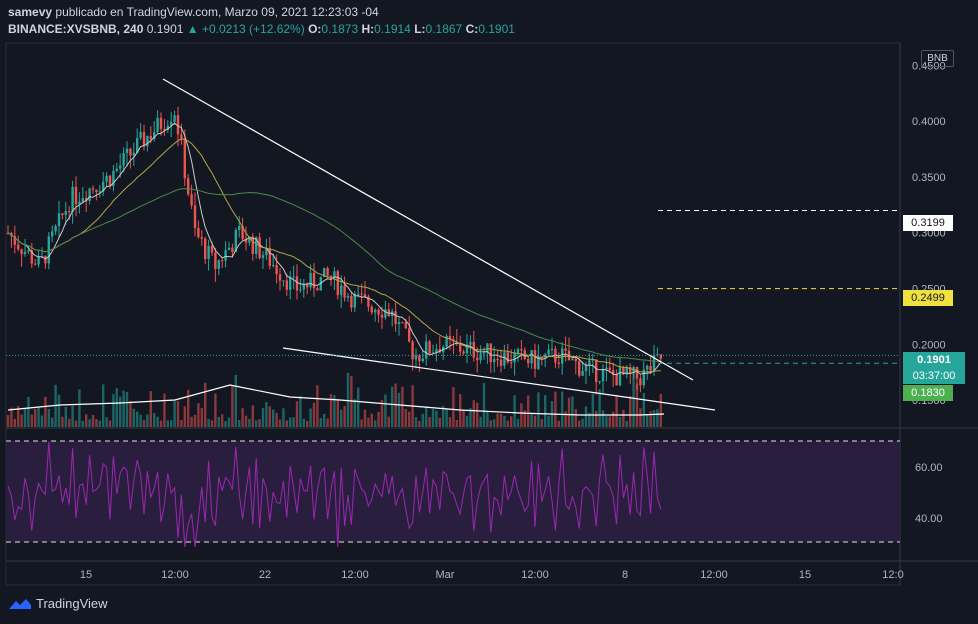 The width and height of the screenshot is (978, 624). What do you see at coordinates (805, 575) in the screenshot?
I see `time-tick-label: 15` at bounding box center [805, 575].